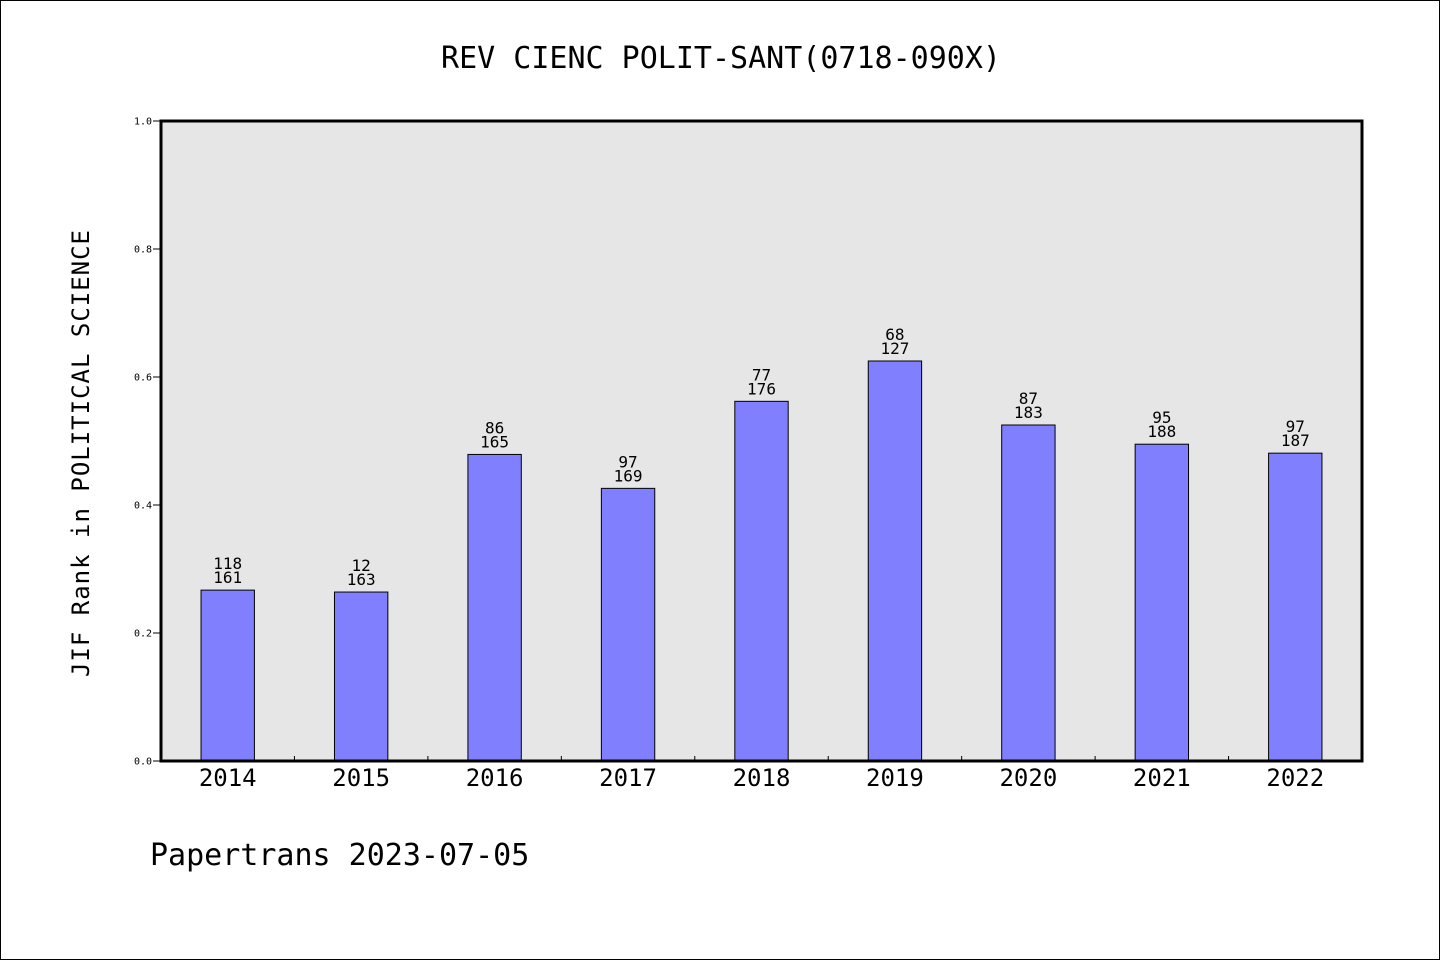 Image resolution: width=1440 pixels, height=960 pixels. What do you see at coordinates (494, 441) in the screenshot?
I see `bar-total-label: 165` at bounding box center [494, 441].